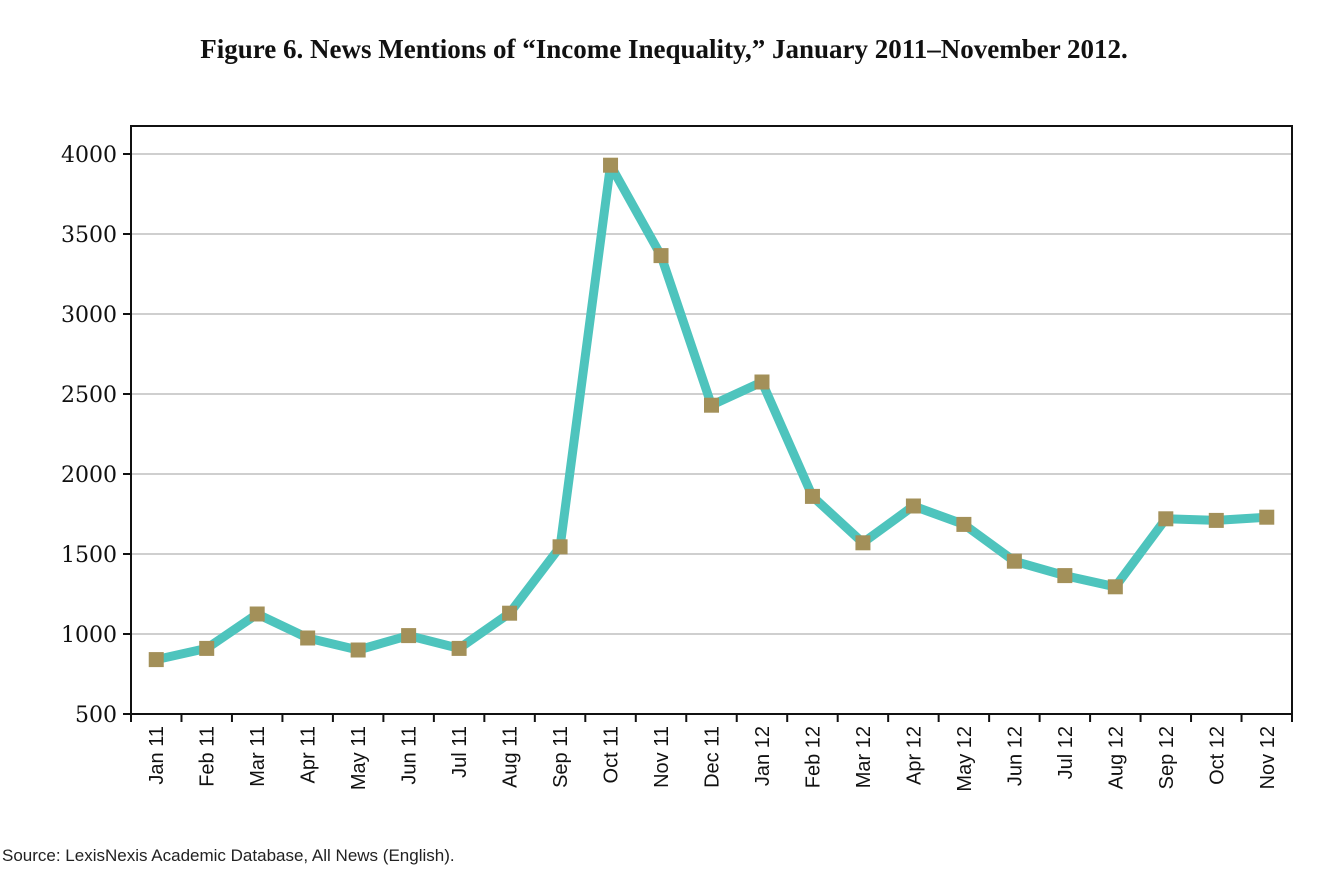 Image resolution: width=1328 pixels, height=890 pixels. I want to click on x-tick-label: May 12, so click(965, 759).